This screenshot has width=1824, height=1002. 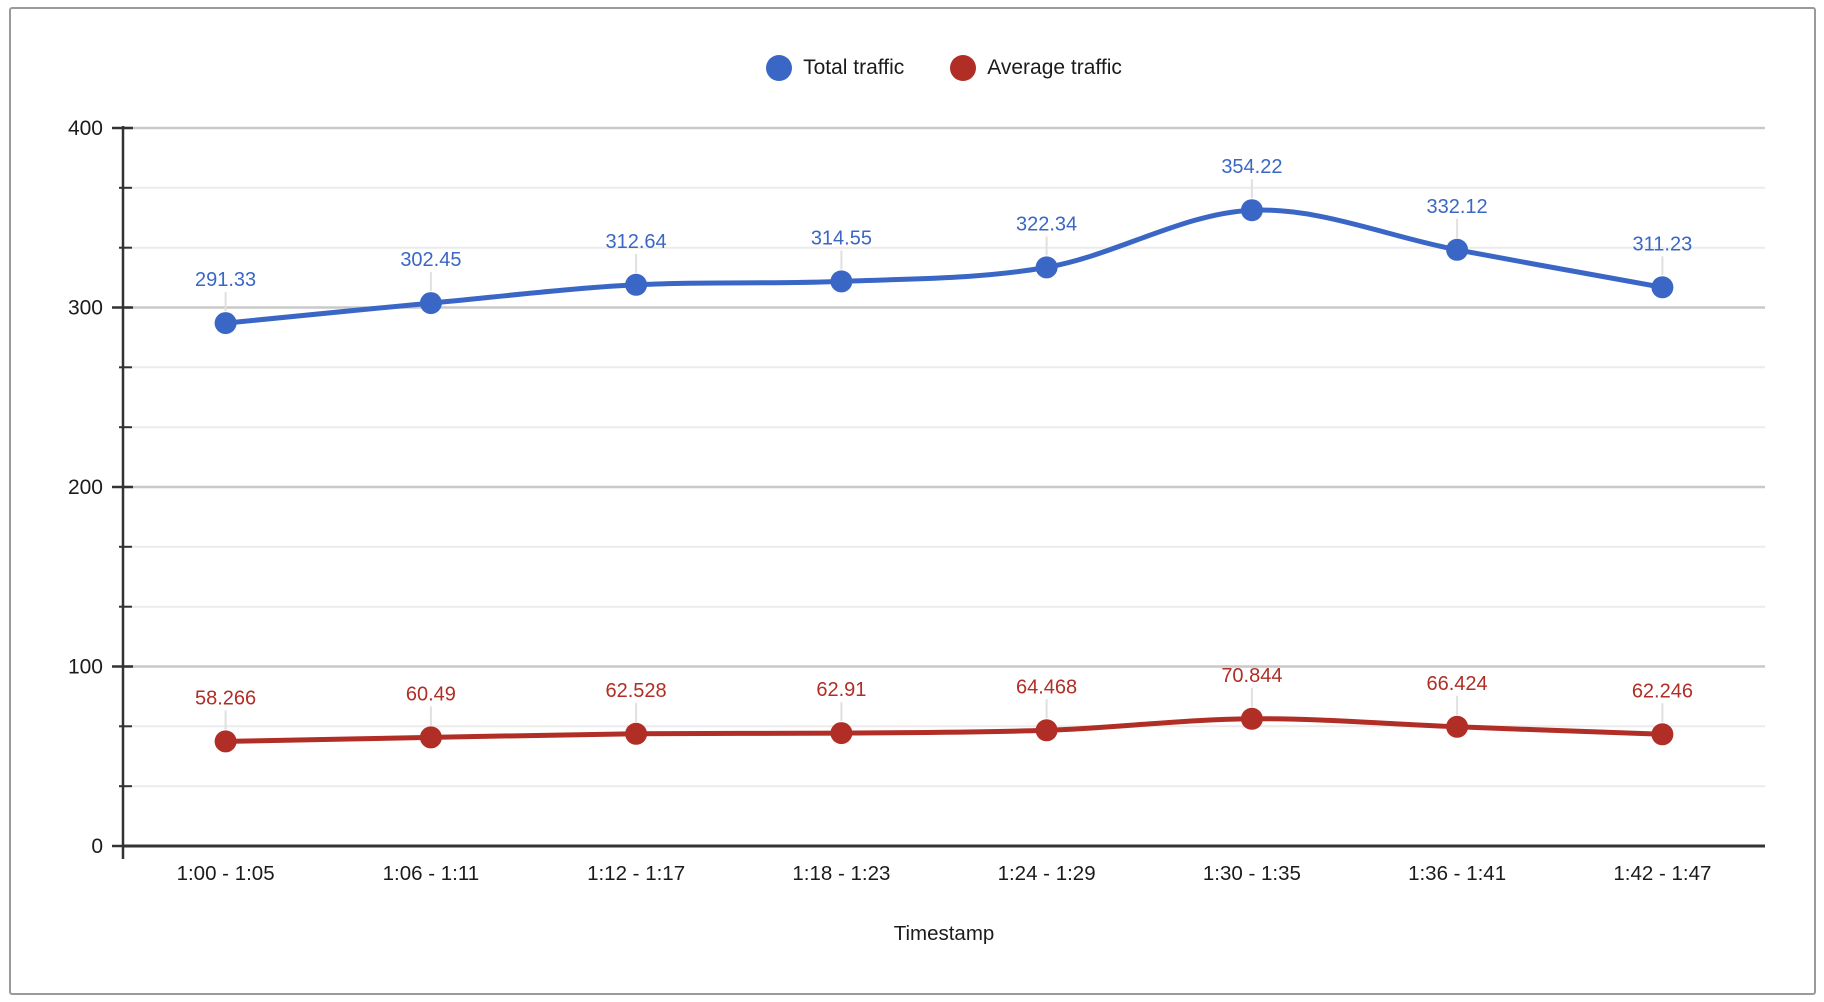 I want to click on legend-item-total-traffic: Total traffic, so click(x=835, y=68).